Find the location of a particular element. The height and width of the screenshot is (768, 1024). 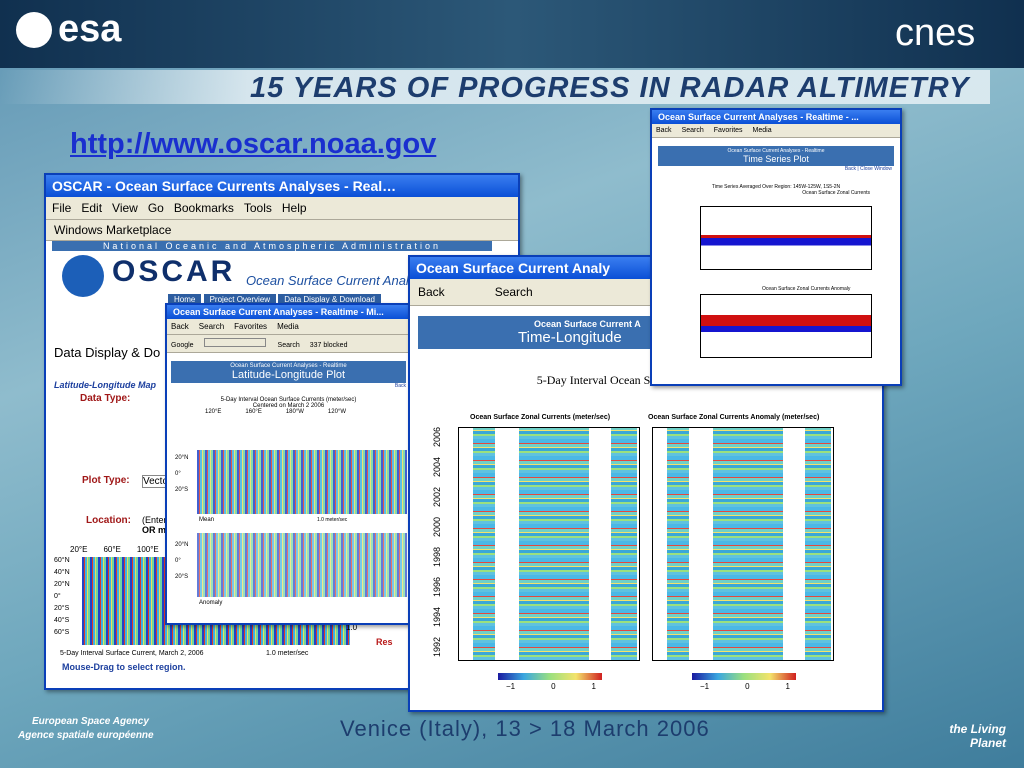

year-label: 2002 is located at coordinates (437, 497).